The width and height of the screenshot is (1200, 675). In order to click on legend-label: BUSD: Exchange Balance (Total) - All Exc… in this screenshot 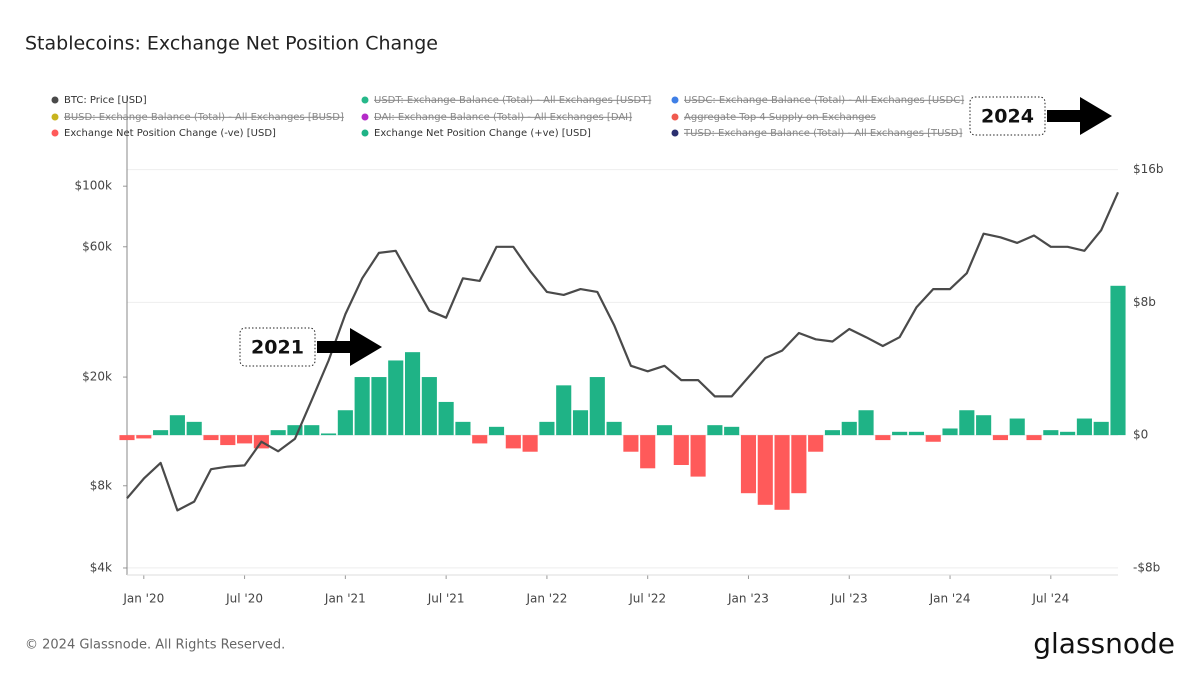, I will do `click(204, 117)`.